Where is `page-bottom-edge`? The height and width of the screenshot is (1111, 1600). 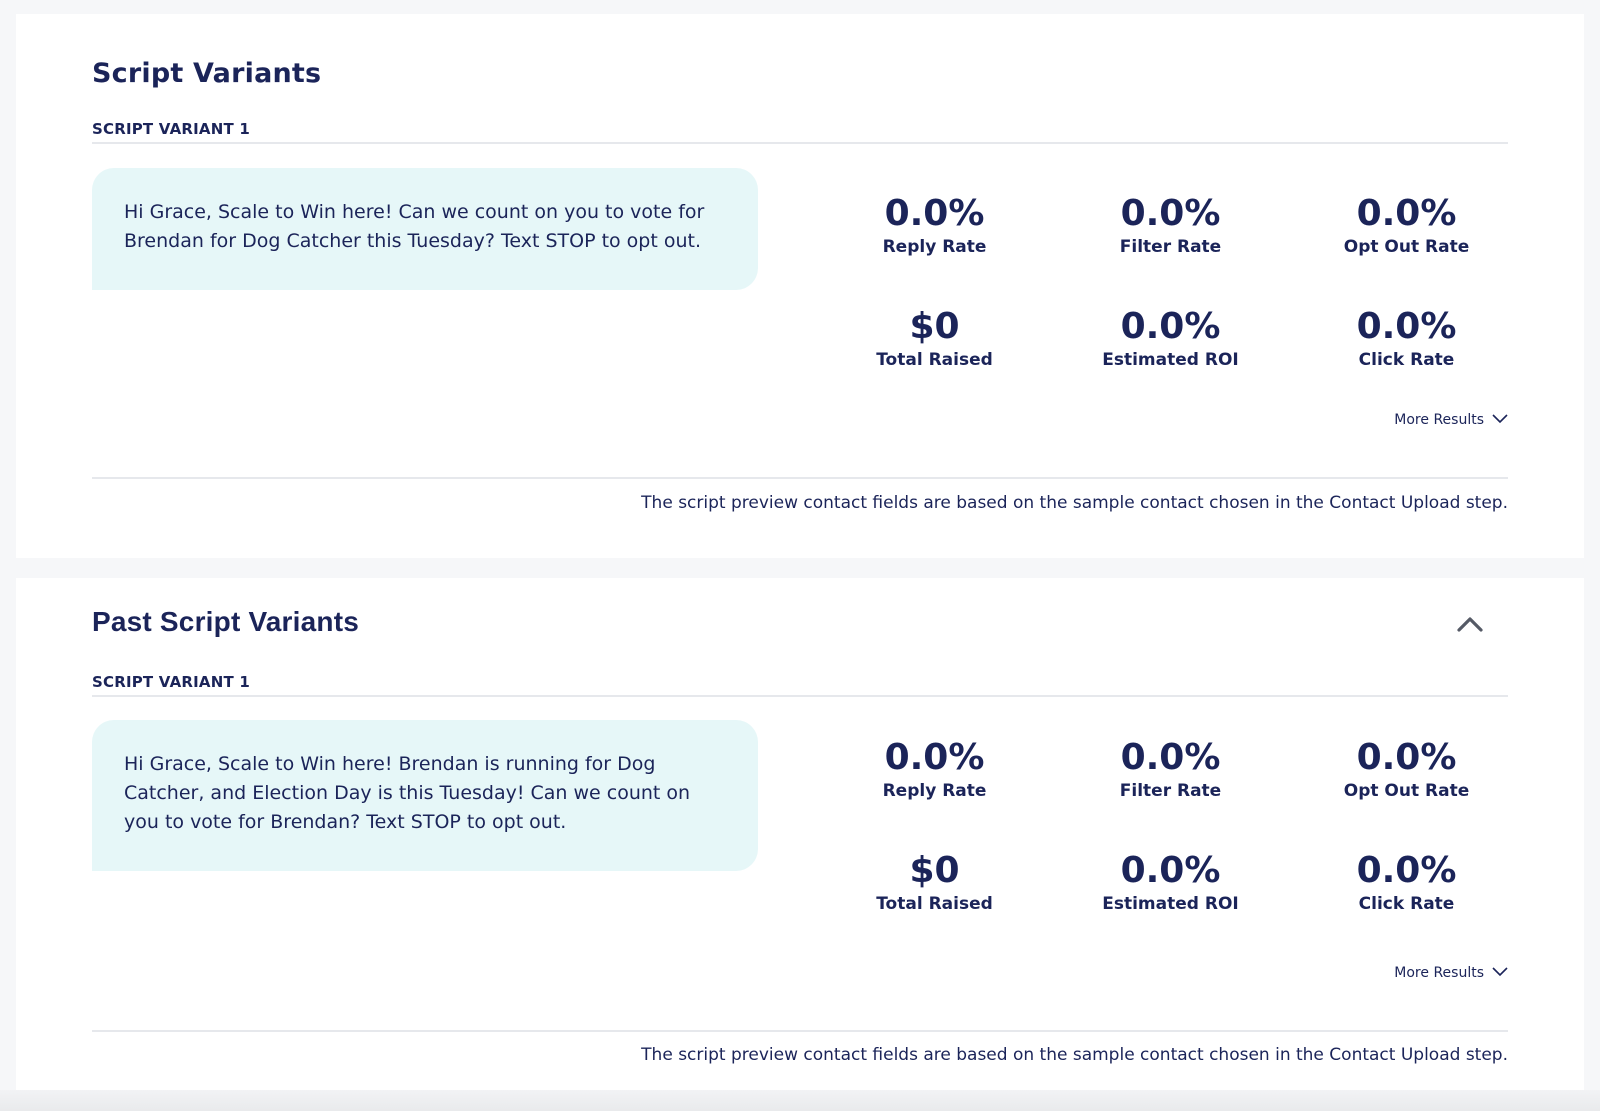
page-bottom-edge is located at coordinates (800, 1100).